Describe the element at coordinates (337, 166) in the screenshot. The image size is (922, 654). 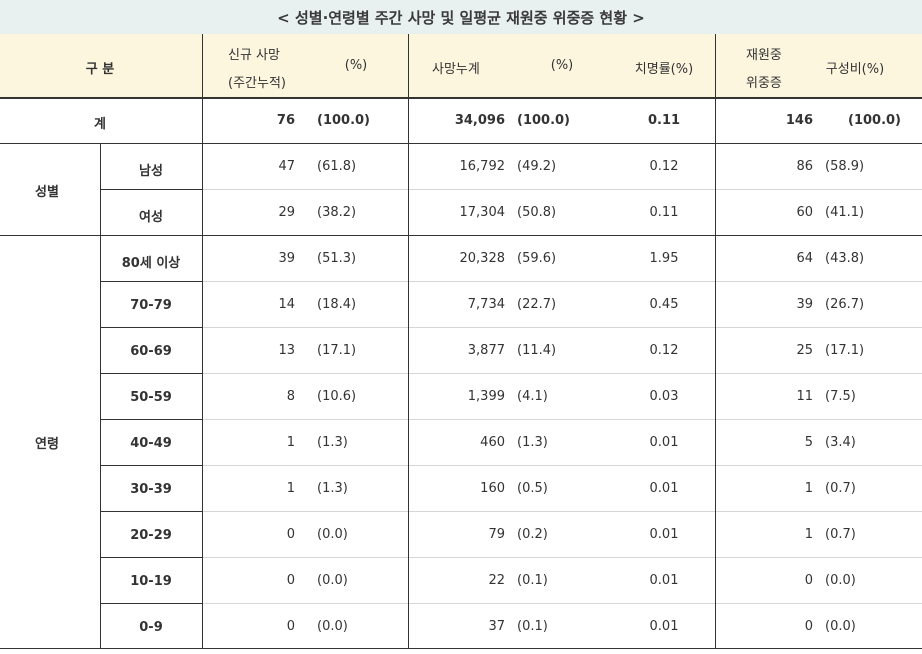
I see `new-deaths-pct: (61.8)` at that location.